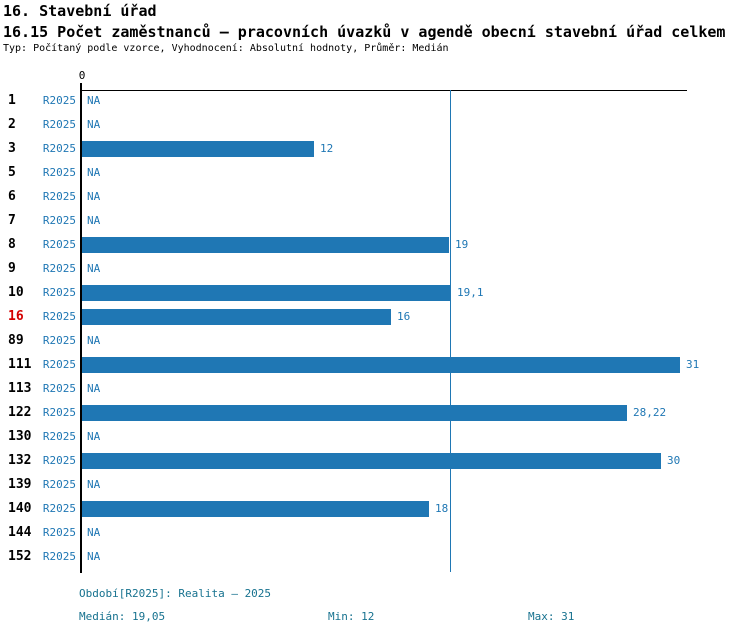  I want to click on row-id-label: 139, so click(20, 484).